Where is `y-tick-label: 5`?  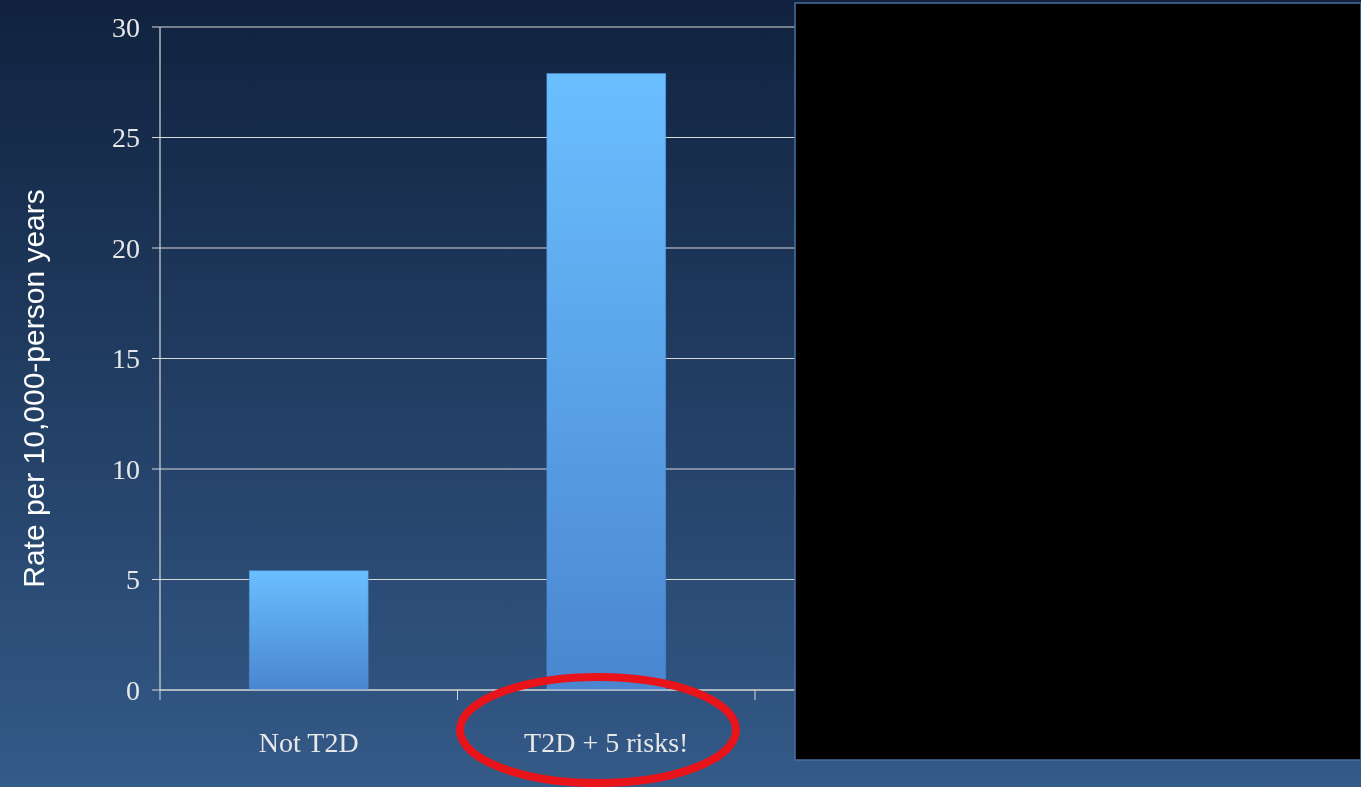 y-tick-label: 5 is located at coordinates (133, 580).